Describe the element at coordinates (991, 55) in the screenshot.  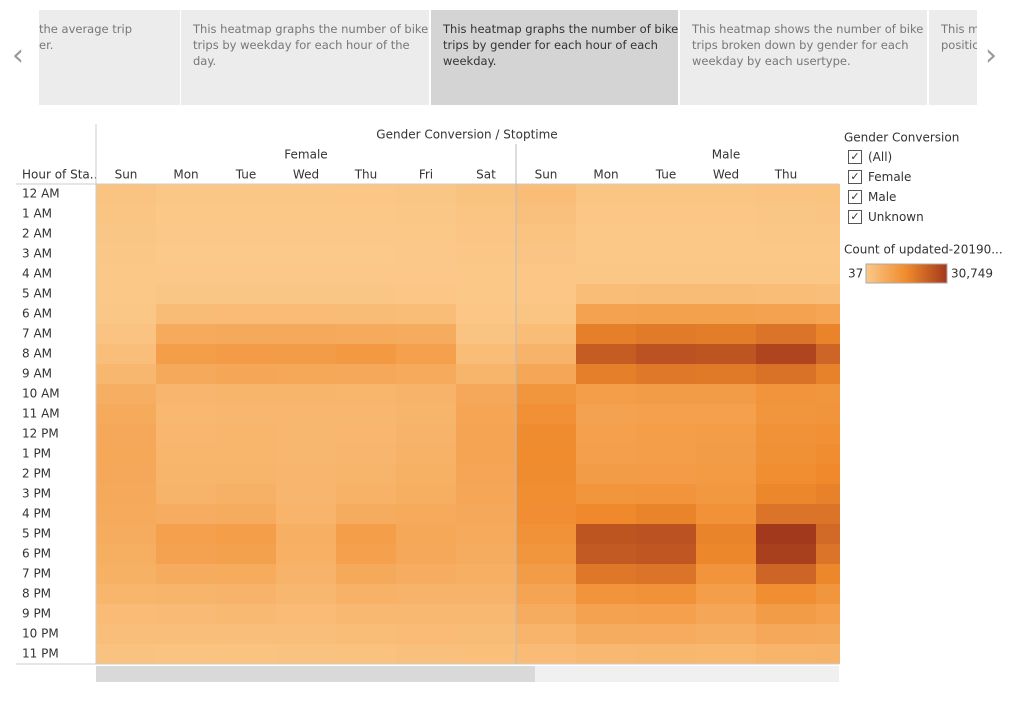
I see `next-arrow: ›` at that location.